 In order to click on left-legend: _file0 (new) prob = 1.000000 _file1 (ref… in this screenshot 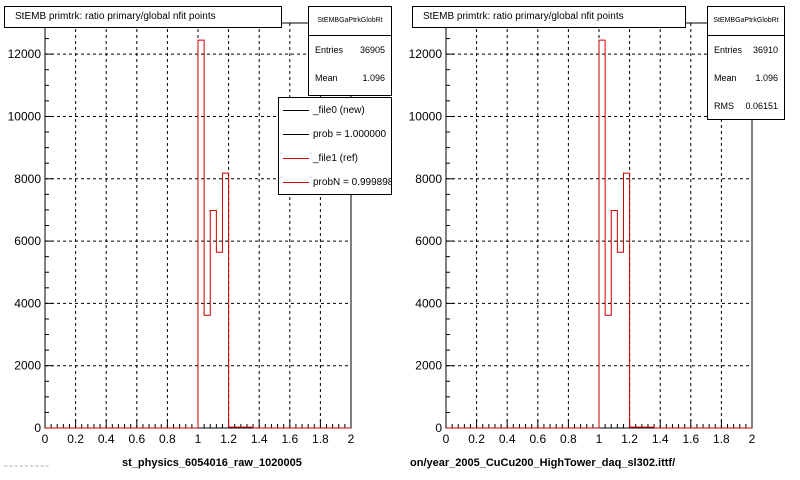, I will do `click(335, 146)`.